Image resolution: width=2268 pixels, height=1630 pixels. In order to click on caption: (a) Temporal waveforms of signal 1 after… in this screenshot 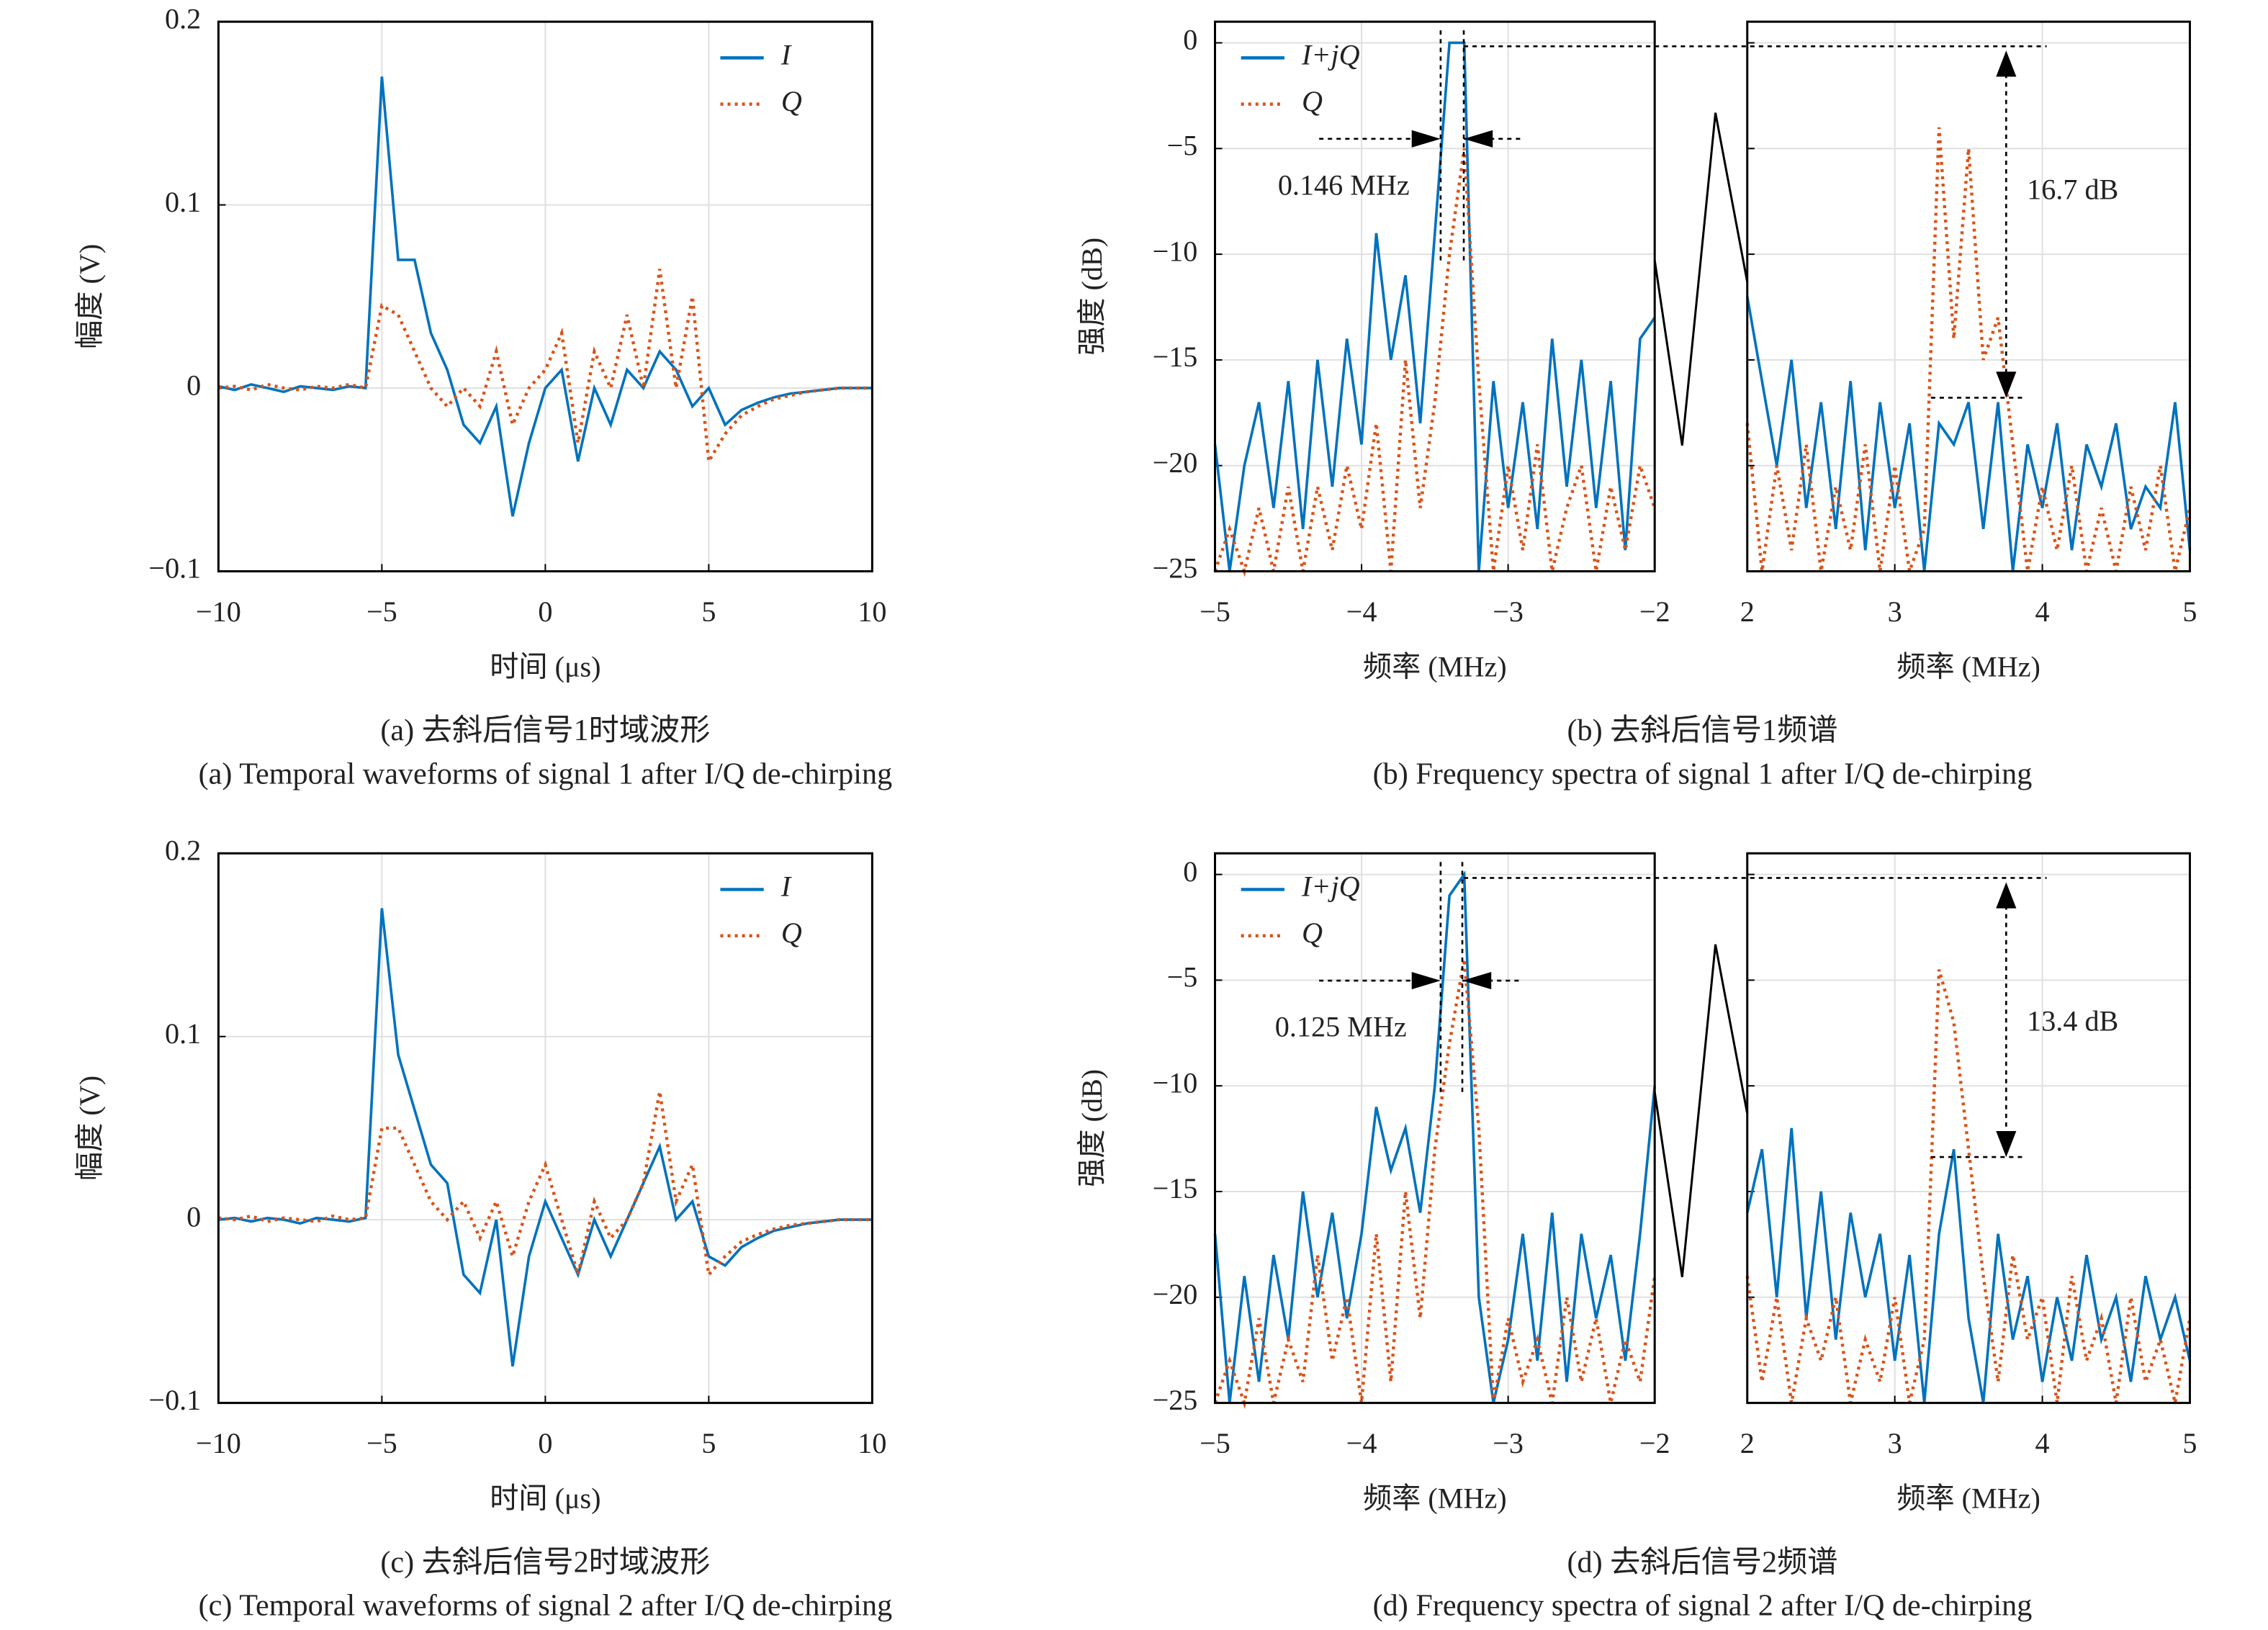, I will do `click(546, 774)`.